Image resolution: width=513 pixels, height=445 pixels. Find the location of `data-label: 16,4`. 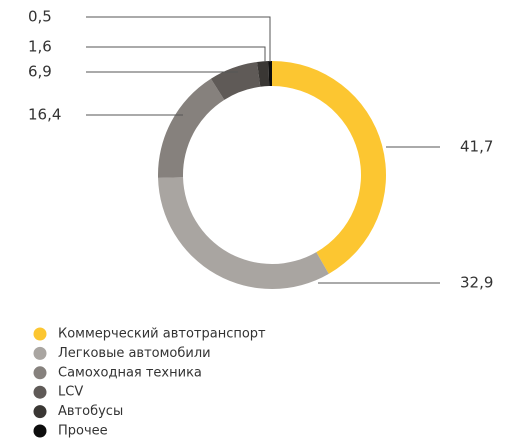

data-label: 16,4 is located at coordinates (44, 115).